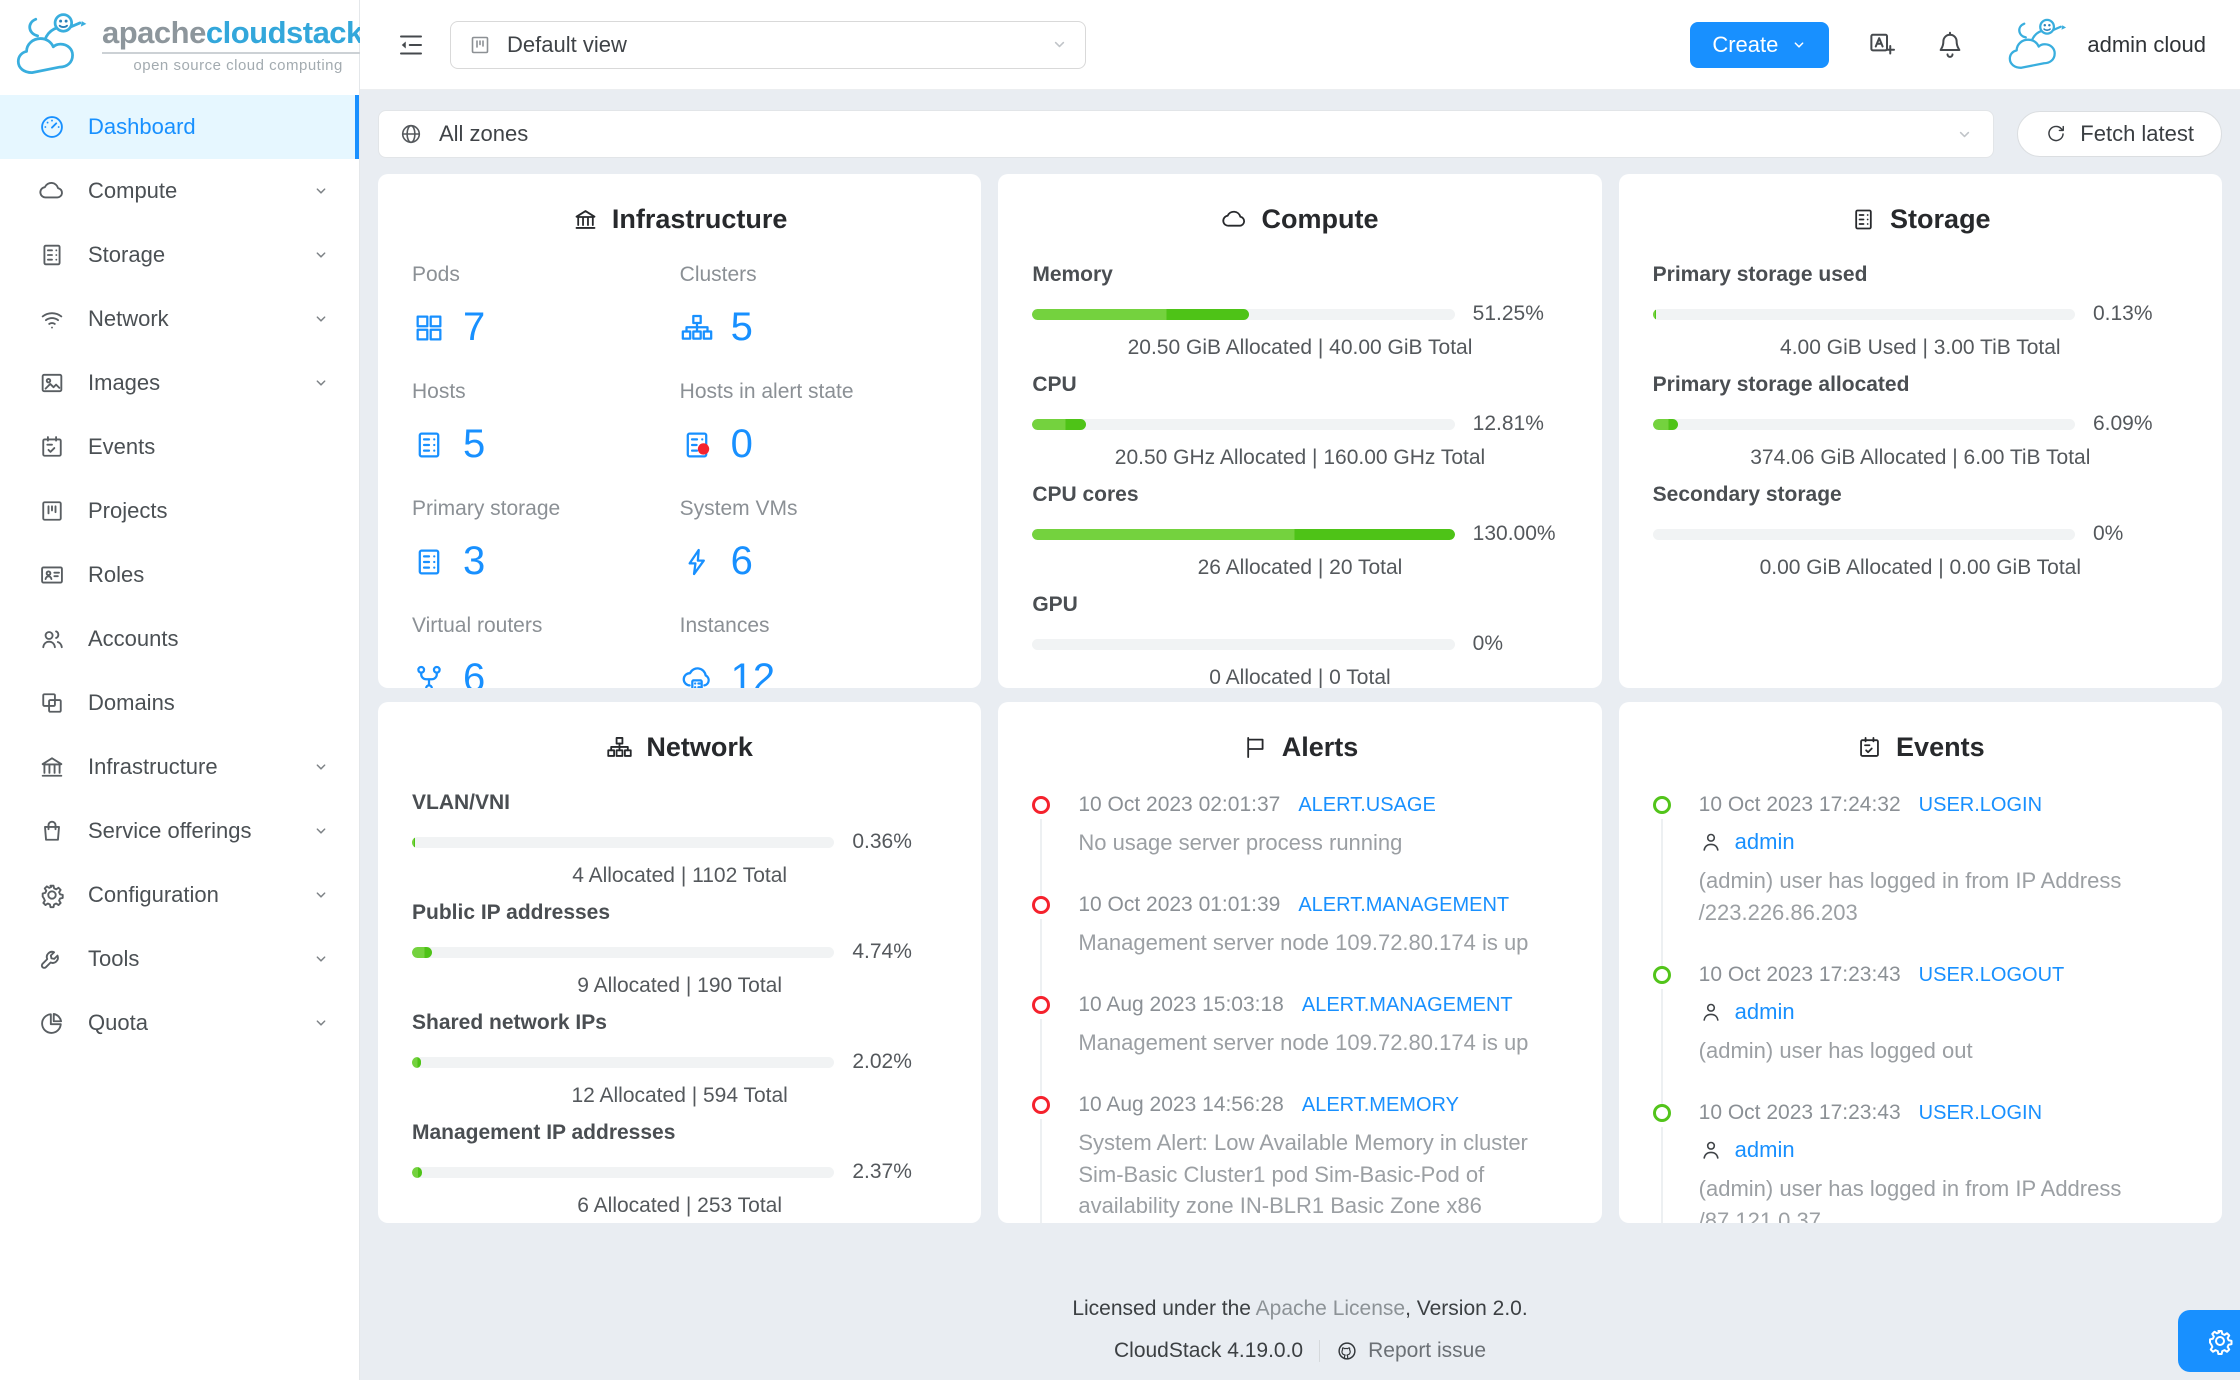  What do you see at coordinates (429, 328) in the screenshot?
I see `appstore-icon` at bounding box center [429, 328].